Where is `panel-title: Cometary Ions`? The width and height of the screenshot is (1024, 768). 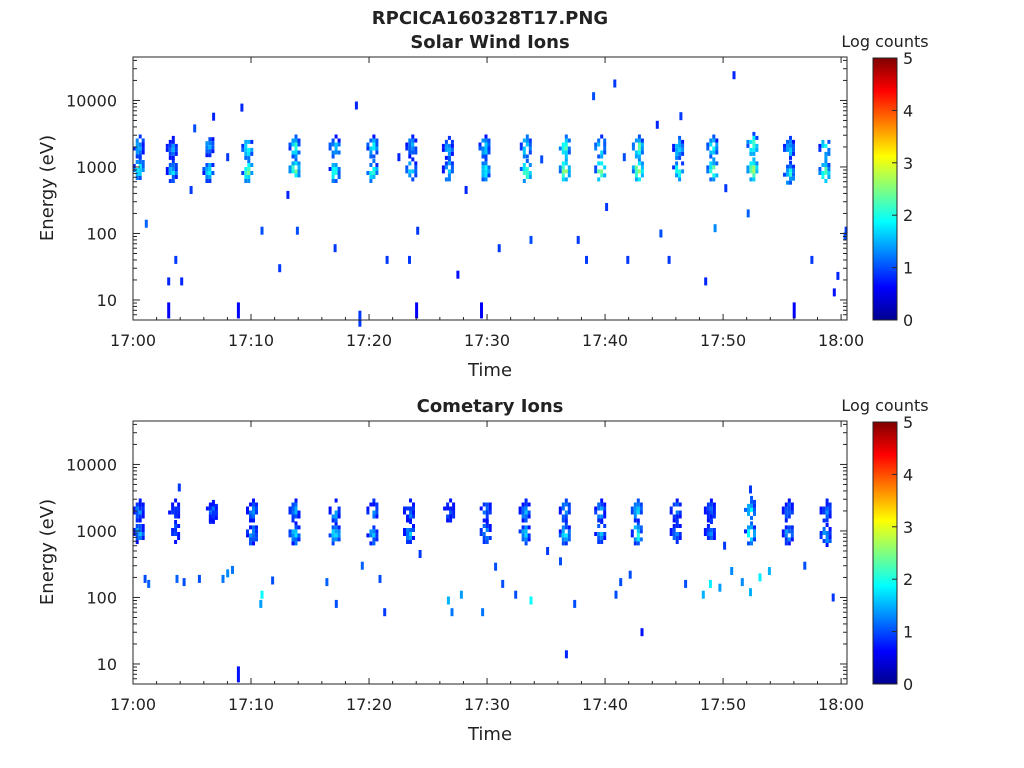 panel-title: Cometary Ions is located at coordinates (490, 406).